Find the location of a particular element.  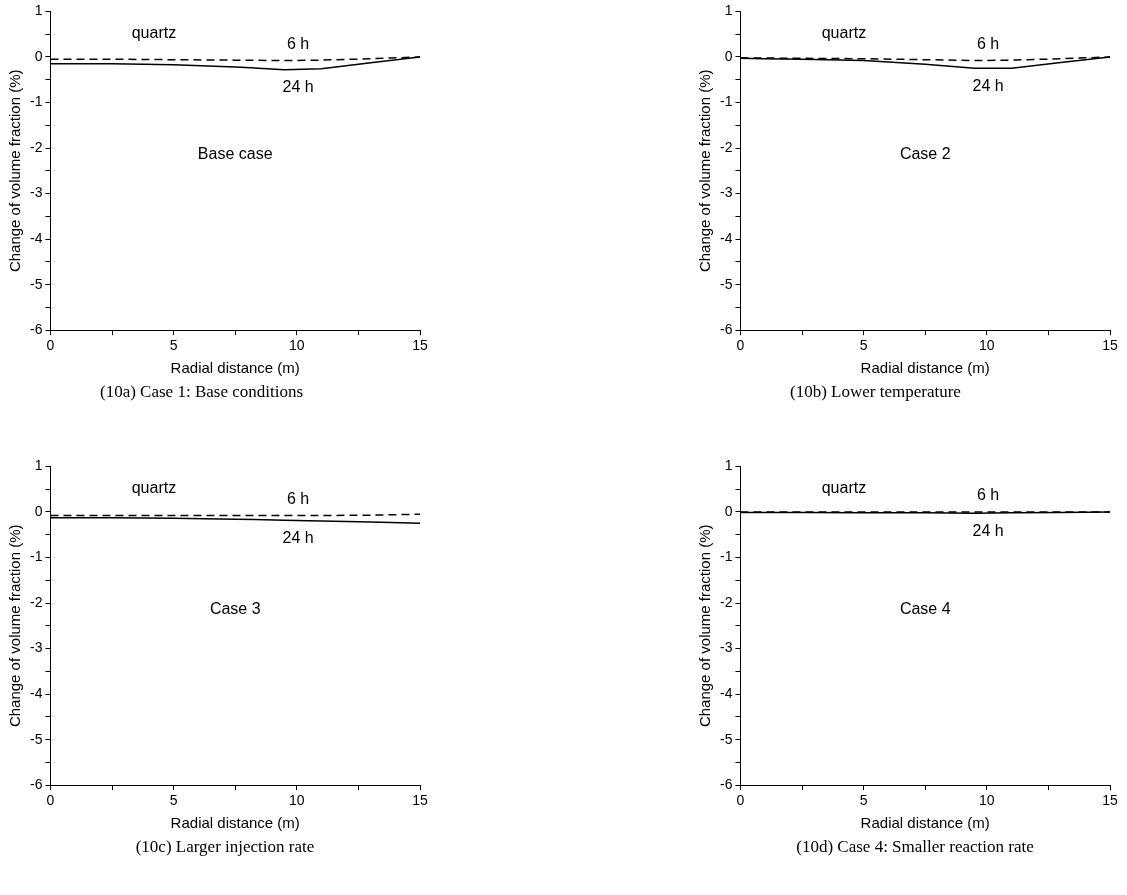

annotation: Case 3 is located at coordinates (235, 609).